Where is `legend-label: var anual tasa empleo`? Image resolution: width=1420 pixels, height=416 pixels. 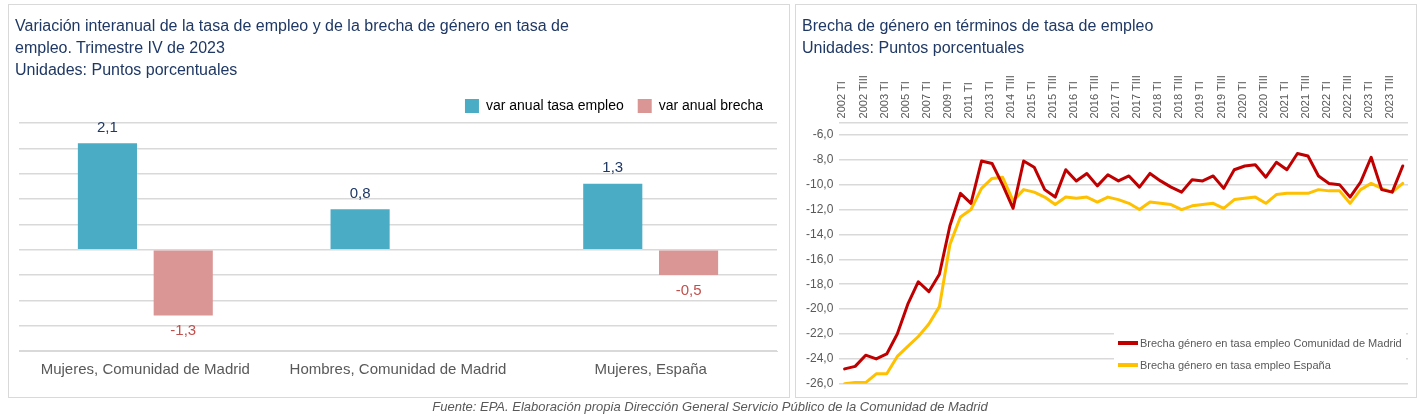
legend-label: var anual tasa empleo is located at coordinates (554, 104).